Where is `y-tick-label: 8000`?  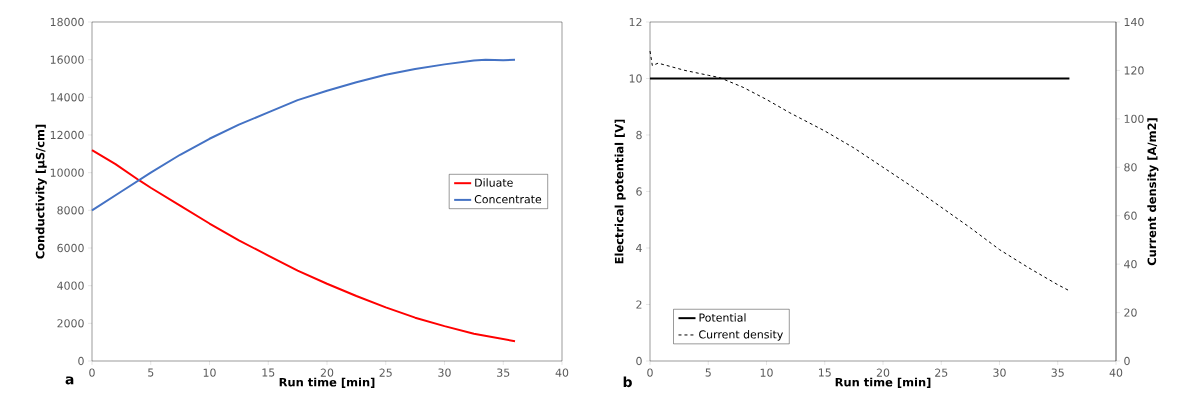
y-tick-label: 8000 is located at coordinates (70, 210).